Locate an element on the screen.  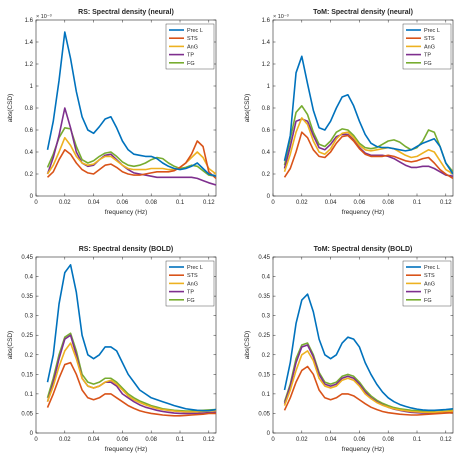
y-tick-label: 0.6 is located at coordinates (266, 131).